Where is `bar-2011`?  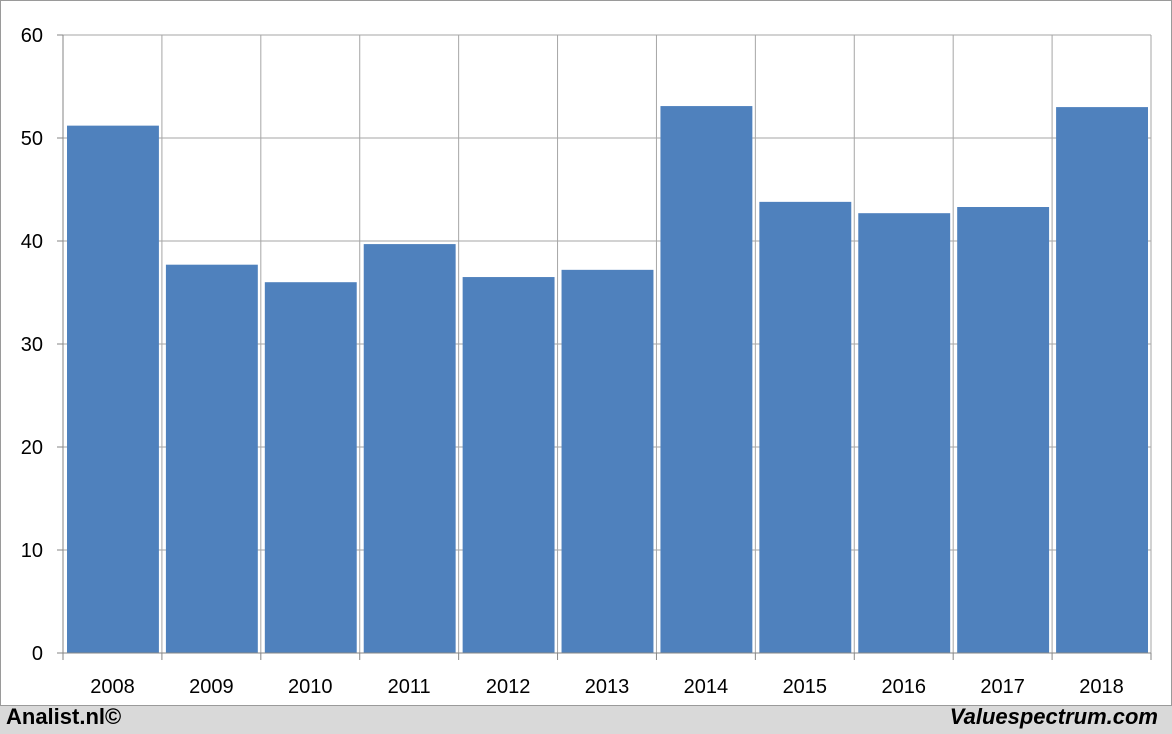 bar-2011 is located at coordinates (409, 448).